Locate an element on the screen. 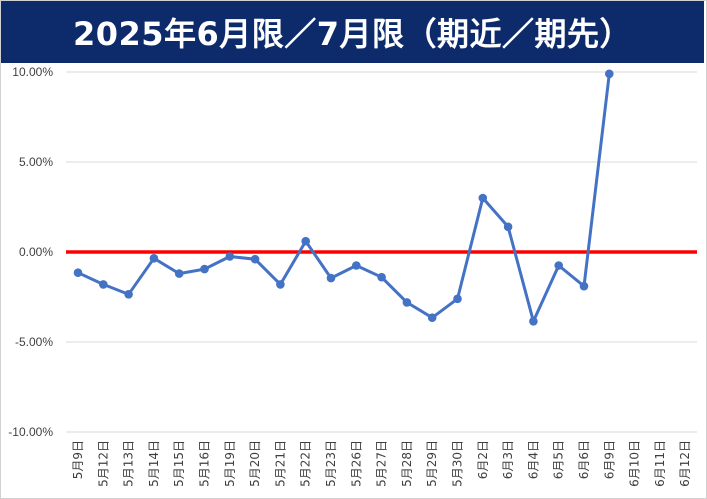 The width and height of the screenshot is (707, 499). x-tick-label: 5月15日 is located at coordinates (179, 463).